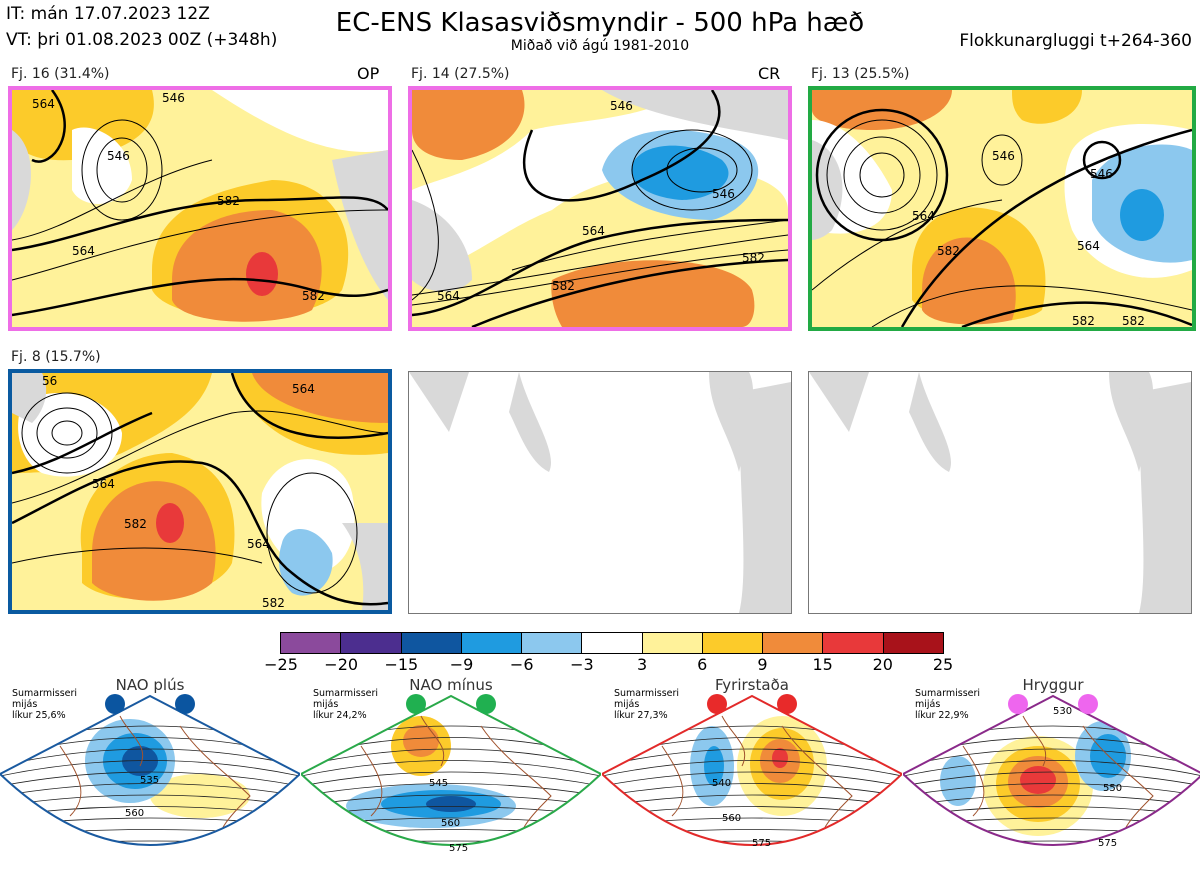  Describe the element at coordinates (723, 194) in the screenshot. I see `p2-contour-label-2: 546` at that location.